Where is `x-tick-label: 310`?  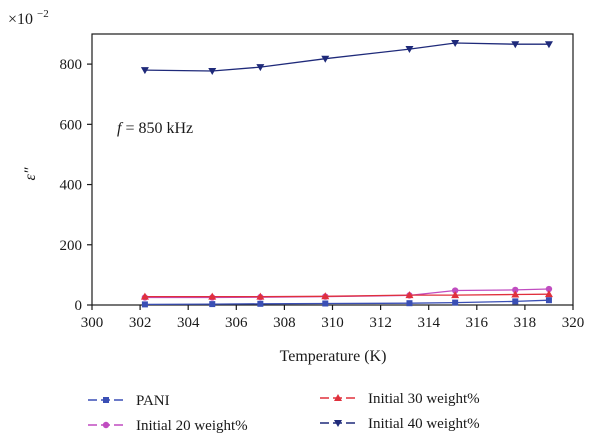
x-tick-label: 310 is located at coordinates (332, 323).